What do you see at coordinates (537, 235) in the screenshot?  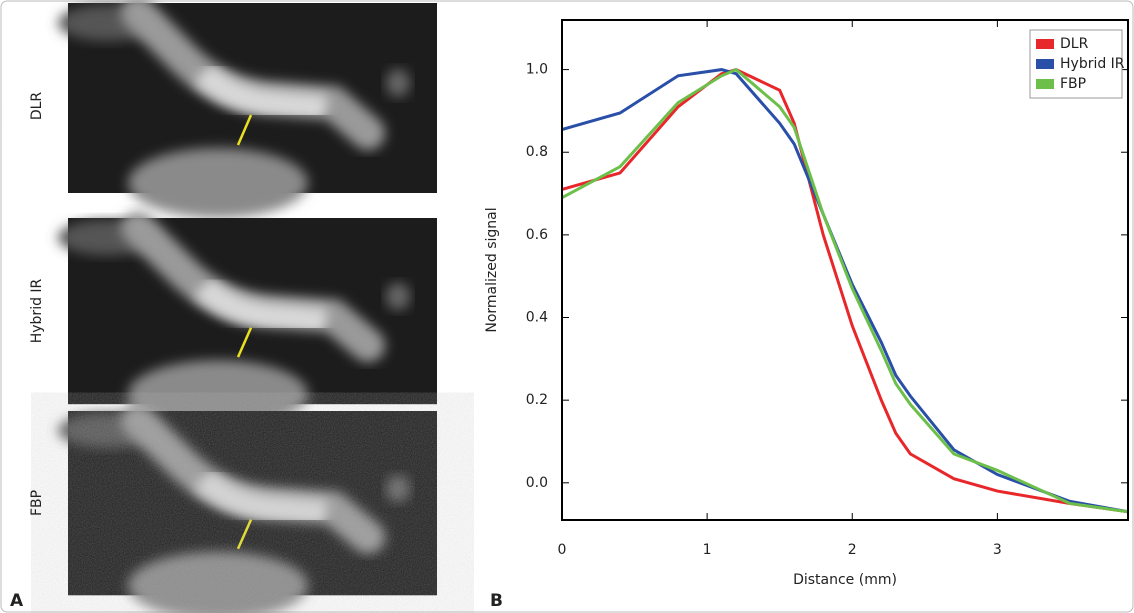 I see `y-tick-label: 0.6` at bounding box center [537, 235].